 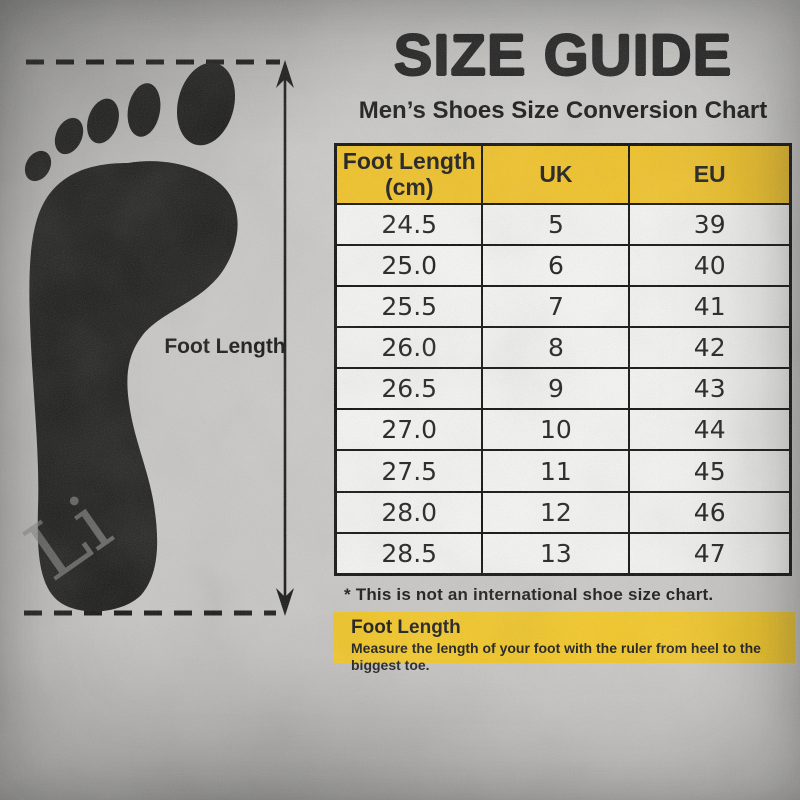 I want to click on column-header-foot-length: Foot Length (cm), so click(x=409, y=174).